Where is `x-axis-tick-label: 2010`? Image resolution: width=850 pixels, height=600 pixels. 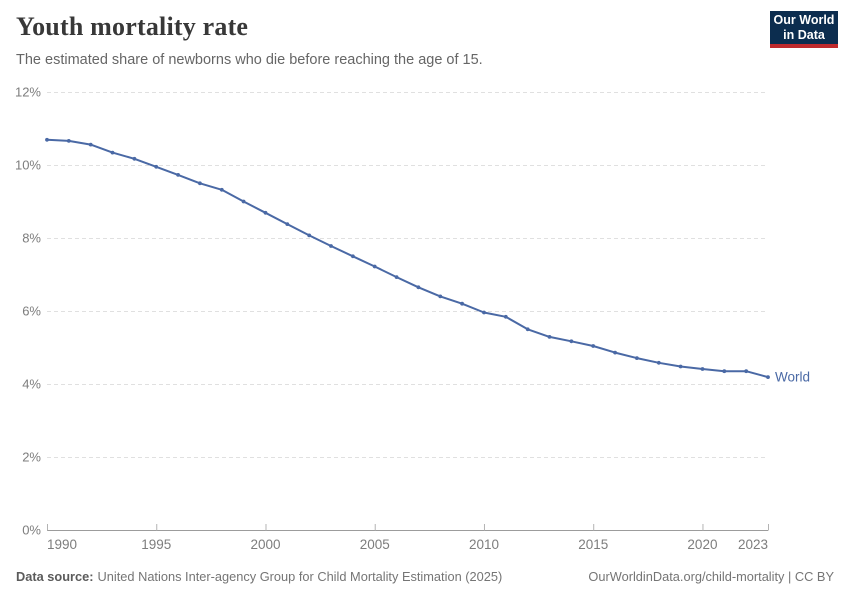 x-axis-tick-label: 2010 is located at coordinates (484, 544).